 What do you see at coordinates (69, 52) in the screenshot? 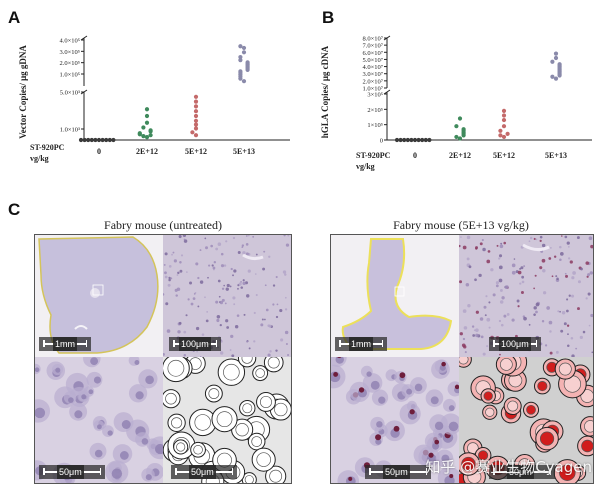
I see `y-tick-label-upper: 3.0×10⁵` at bounding box center [69, 52].